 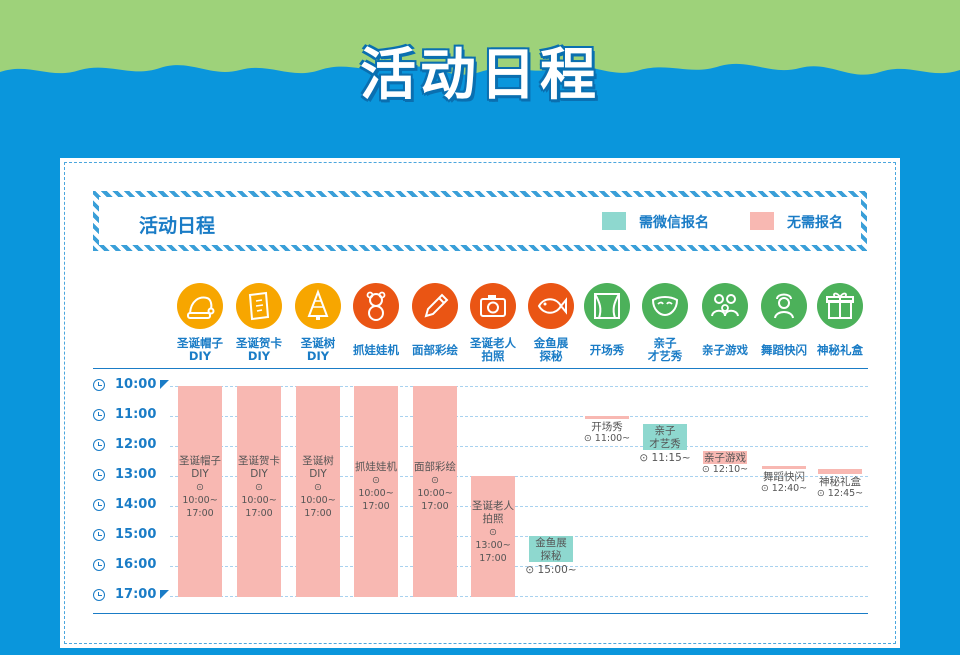 What do you see at coordinates (136, 414) in the screenshot?
I see `time-label: 11:00` at bounding box center [136, 414].